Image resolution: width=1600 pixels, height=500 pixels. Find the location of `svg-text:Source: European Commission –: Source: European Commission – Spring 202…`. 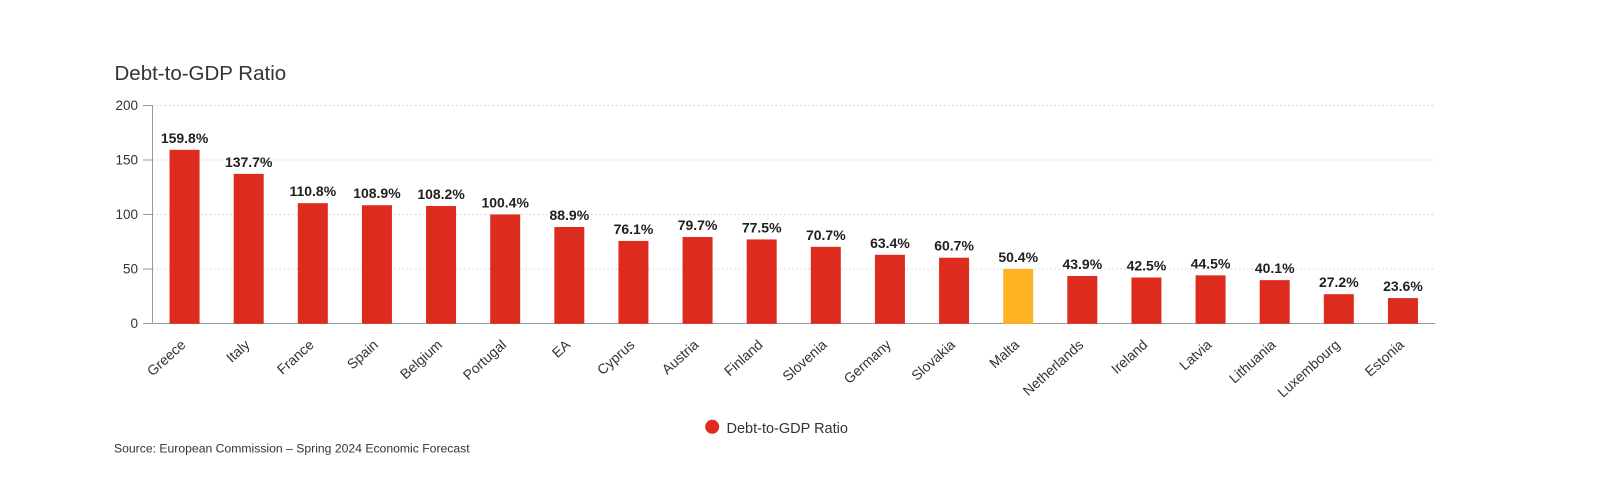

svg-text:Source: European Commission –: Source: European Commission – Spring 202… is located at coordinates (292, 449).